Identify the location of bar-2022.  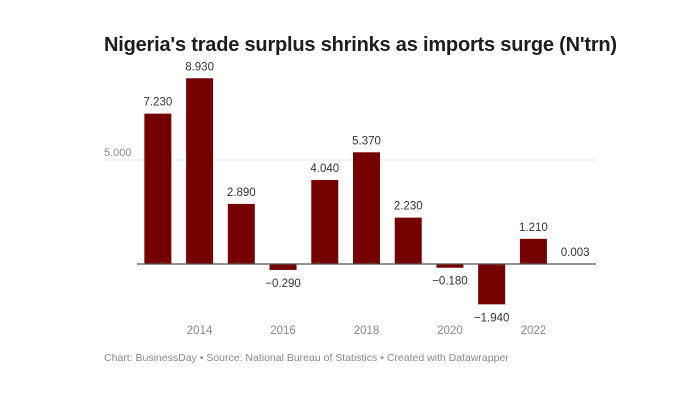
(533, 251).